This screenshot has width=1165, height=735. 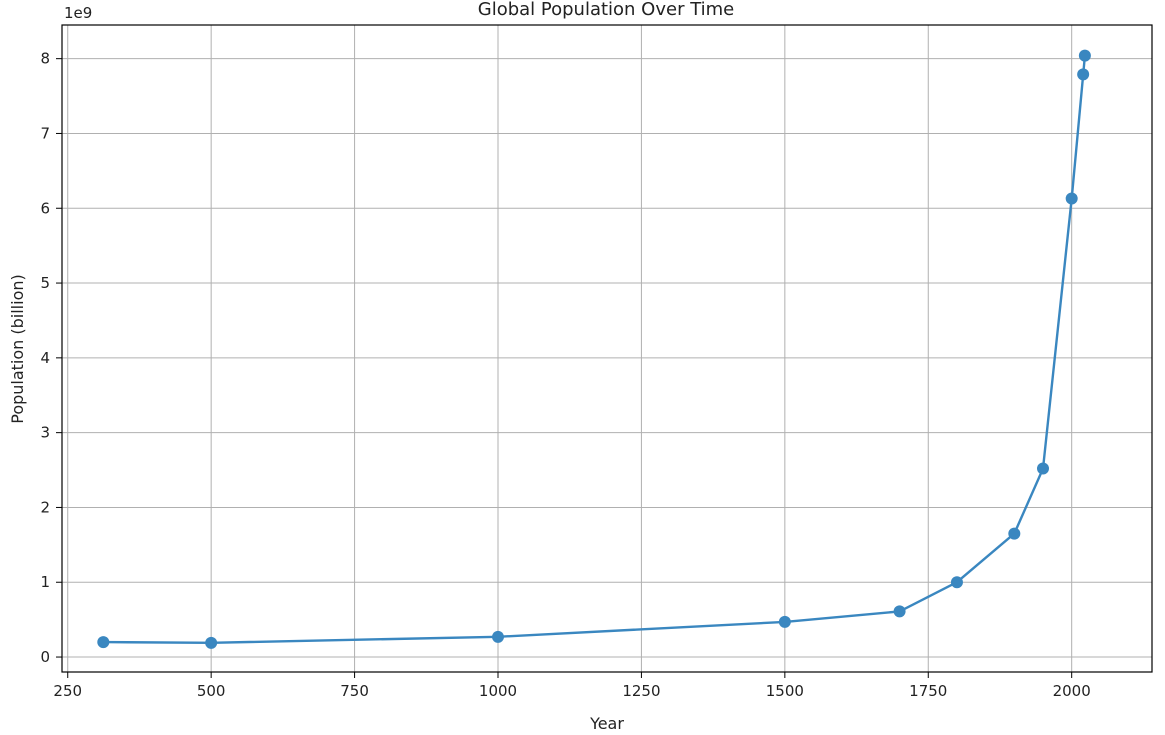 I want to click on y-axis: 0 1 2 3 4 5 6 7 8, so click(x=51, y=358).